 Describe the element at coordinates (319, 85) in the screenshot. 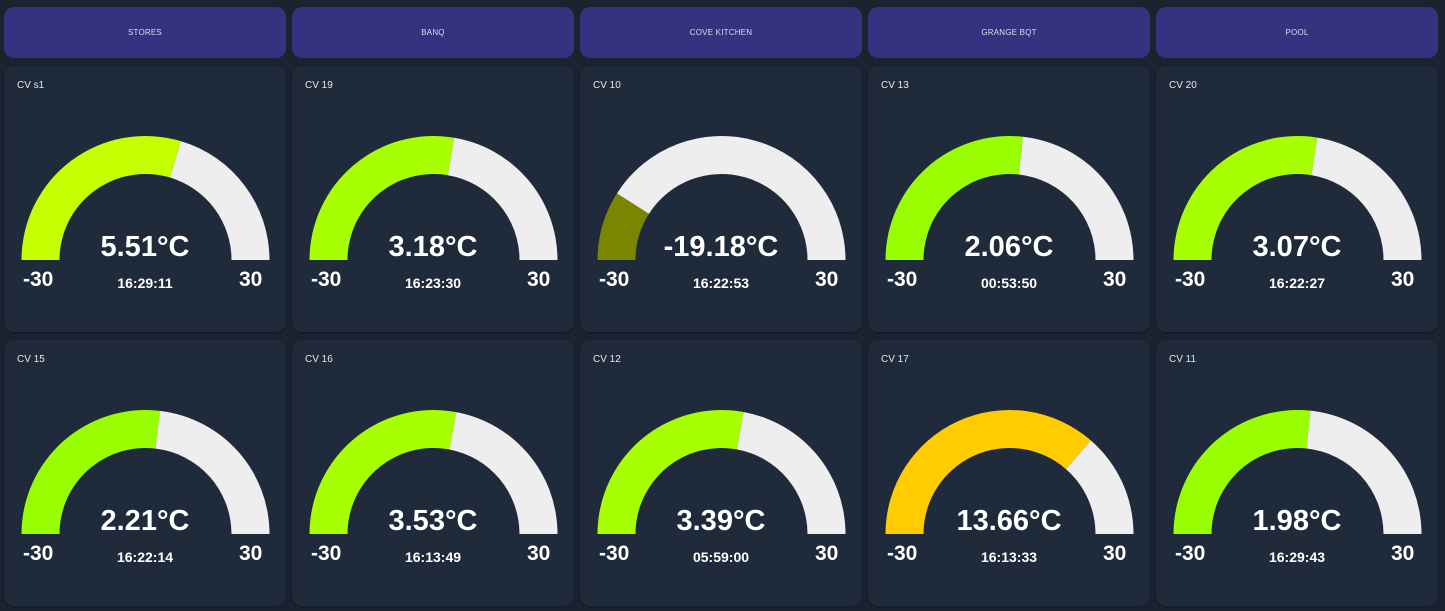

I see `gauge-title: CV 19` at that location.